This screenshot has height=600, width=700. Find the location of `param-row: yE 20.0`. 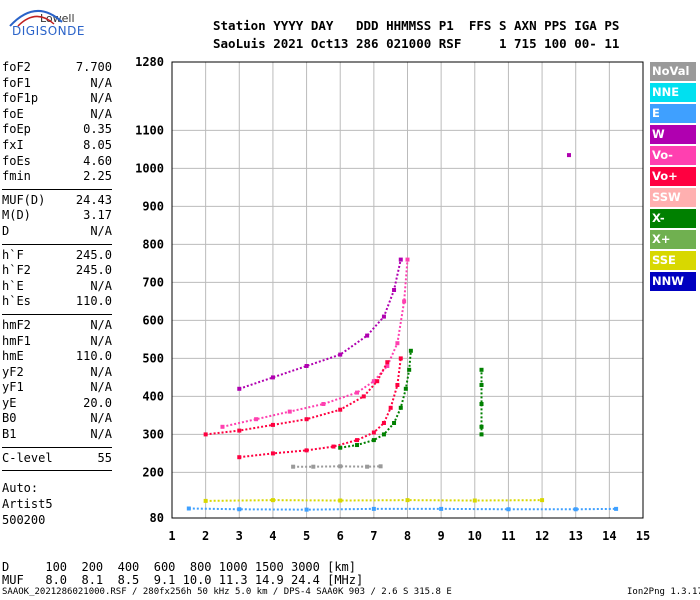

param-row: yE 20.0 is located at coordinates (57, 404).